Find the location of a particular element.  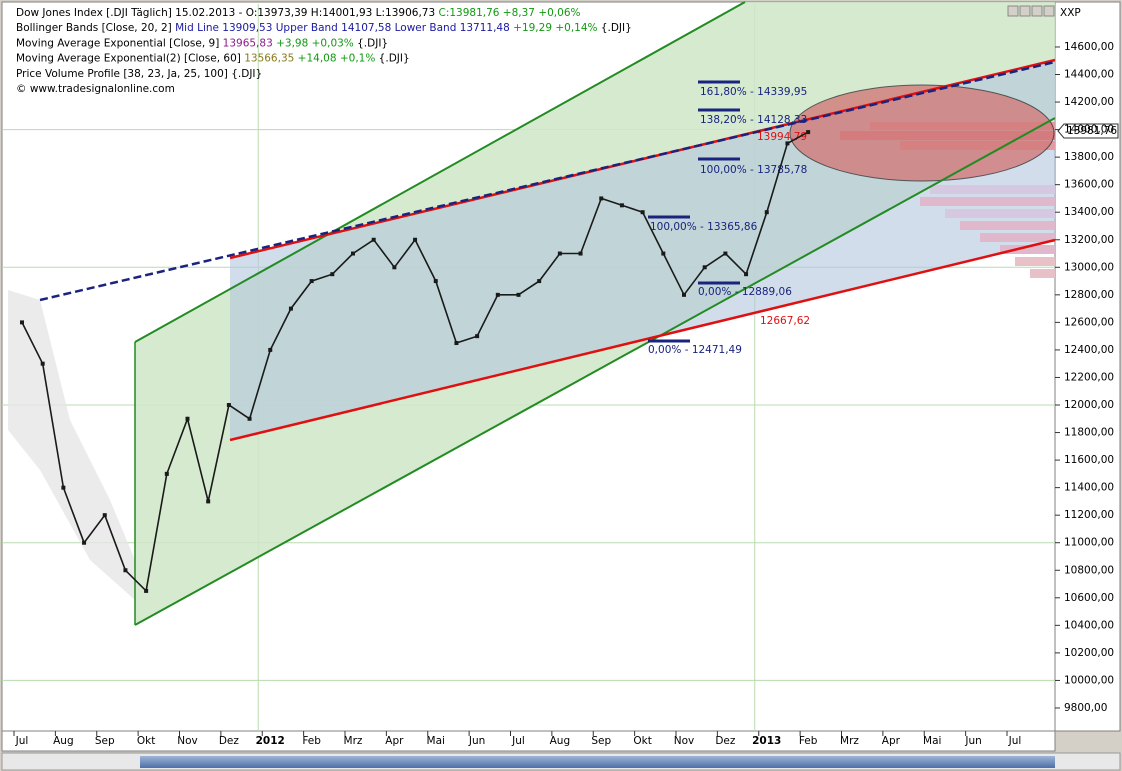

y-tick-label: 13400,00 is located at coordinates (1089, 212).